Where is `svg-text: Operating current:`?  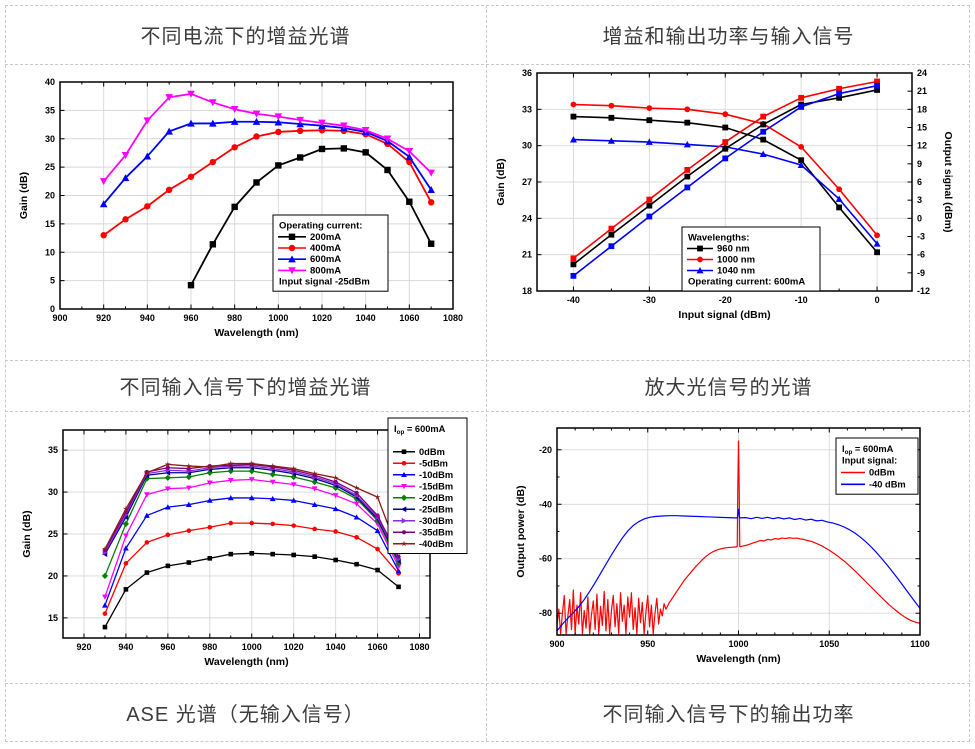
svg-text: Operating current: is located at coordinates (320, 226).